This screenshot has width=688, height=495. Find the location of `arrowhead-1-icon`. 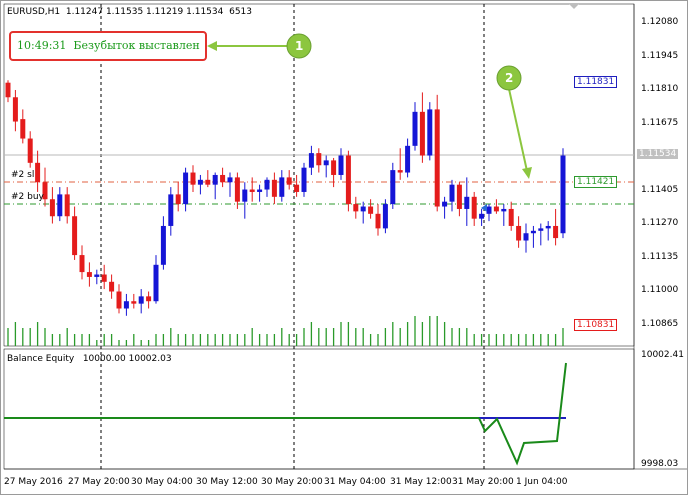

arrowhead-1-icon is located at coordinates (212, 46).